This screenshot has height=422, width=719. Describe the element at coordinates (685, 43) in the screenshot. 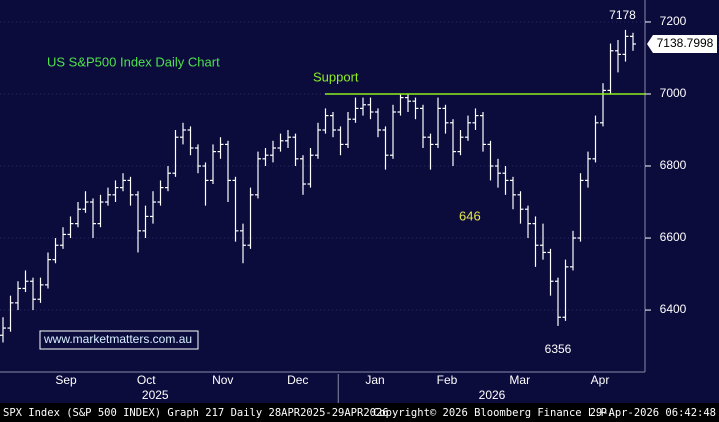

I see `last-price-label: 7138.7998` at that location.